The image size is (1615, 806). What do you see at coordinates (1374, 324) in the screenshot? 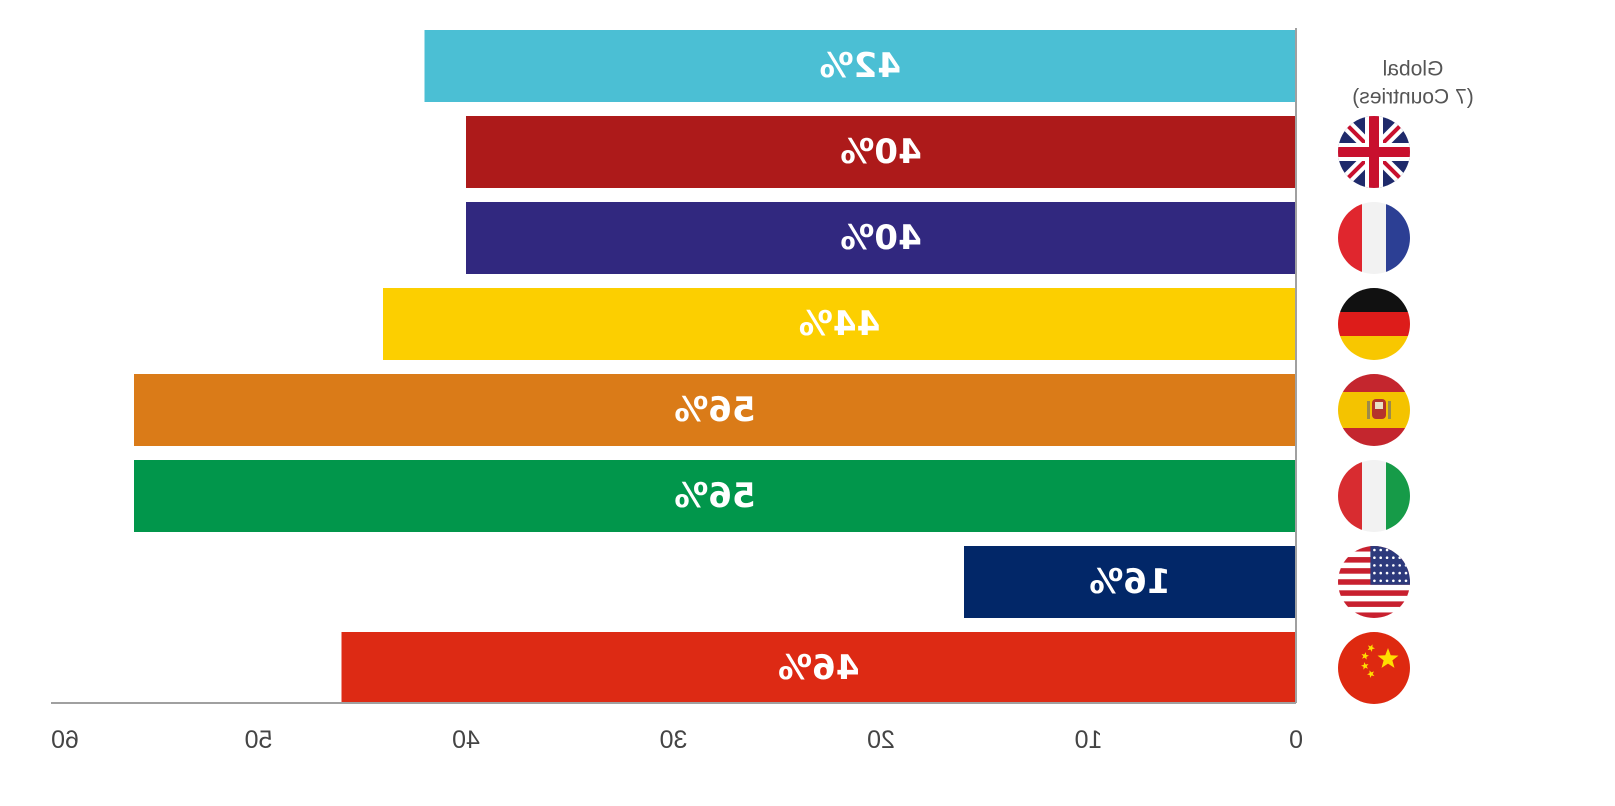
I see `germany-flag-icon` at bounding box center [1374, 324].